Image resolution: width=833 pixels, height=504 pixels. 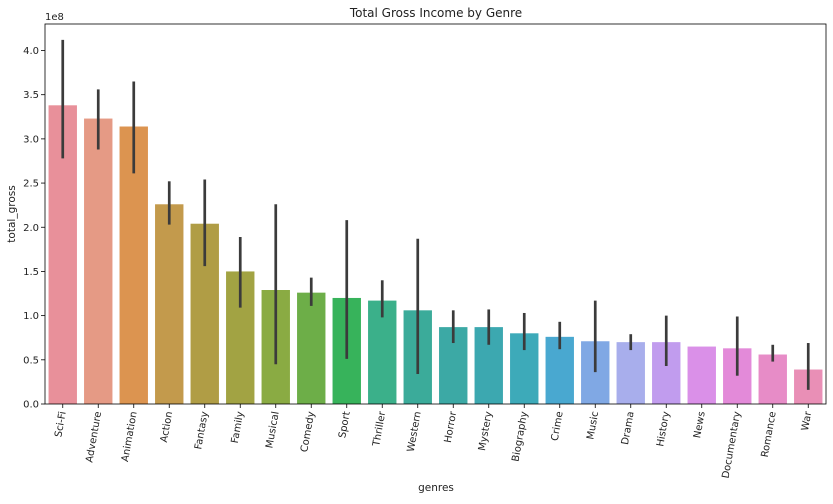 I want to click on x-tick-label: News, so click(x=700, y=425).